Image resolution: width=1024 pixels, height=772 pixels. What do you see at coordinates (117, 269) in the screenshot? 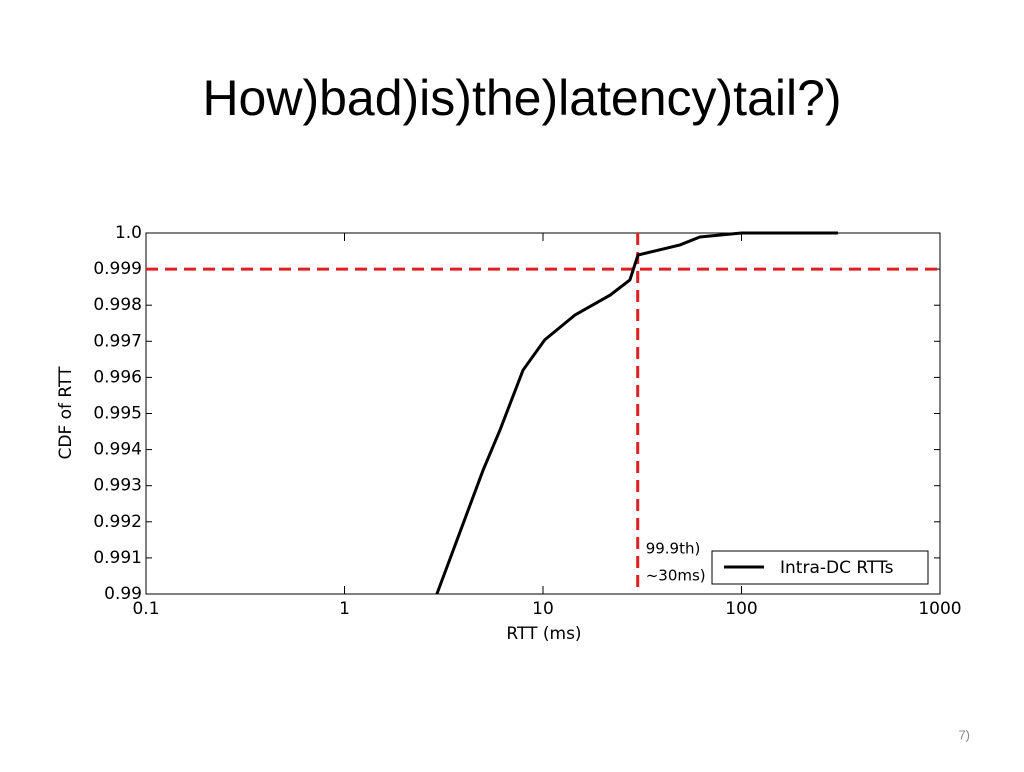
I see `y-tick-label: 0.999` at bounding box center [117, 269].